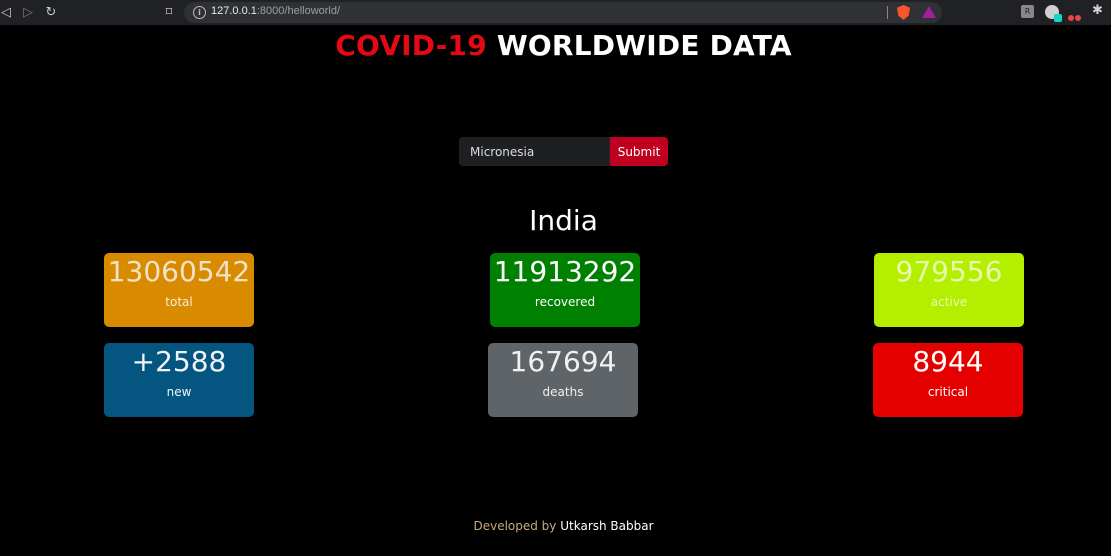  I want to click on address-bar: i 127.0.0.1:8000/helloworld/, so click(563, 12).